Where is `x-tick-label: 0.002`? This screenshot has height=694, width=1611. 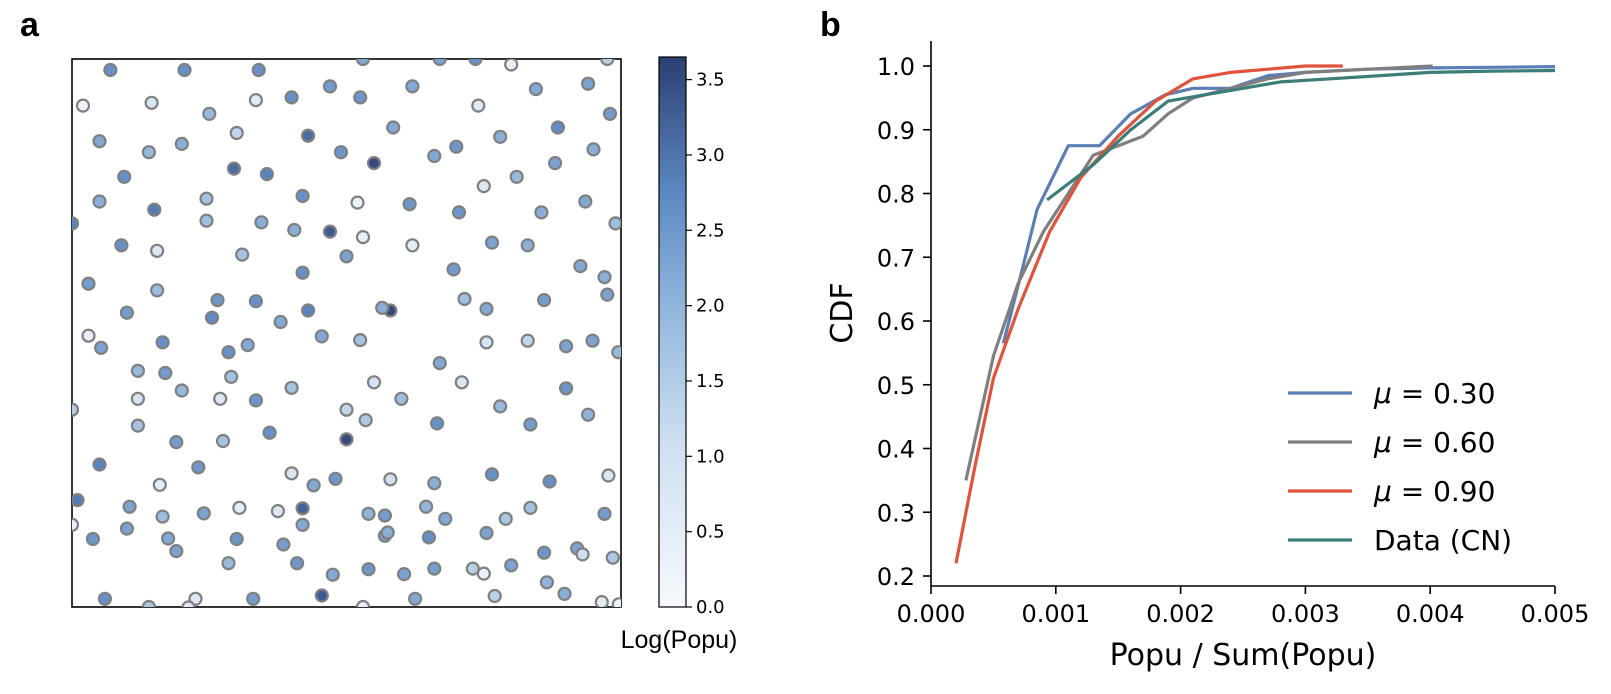 x-tick-label: 0.002 is located at coordinates (1180, 614).